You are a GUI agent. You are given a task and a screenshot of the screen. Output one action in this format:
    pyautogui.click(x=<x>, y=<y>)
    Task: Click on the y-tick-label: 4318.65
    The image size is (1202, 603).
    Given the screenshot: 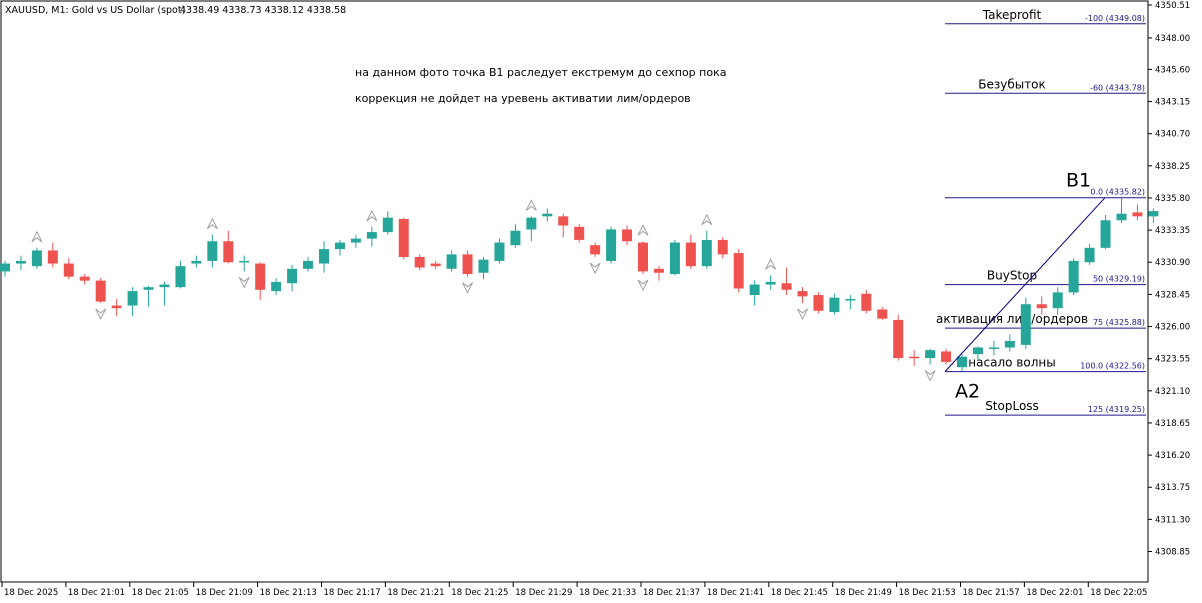 What is the action you would take?
    pyautogui.click(x=1172, y=424)
    